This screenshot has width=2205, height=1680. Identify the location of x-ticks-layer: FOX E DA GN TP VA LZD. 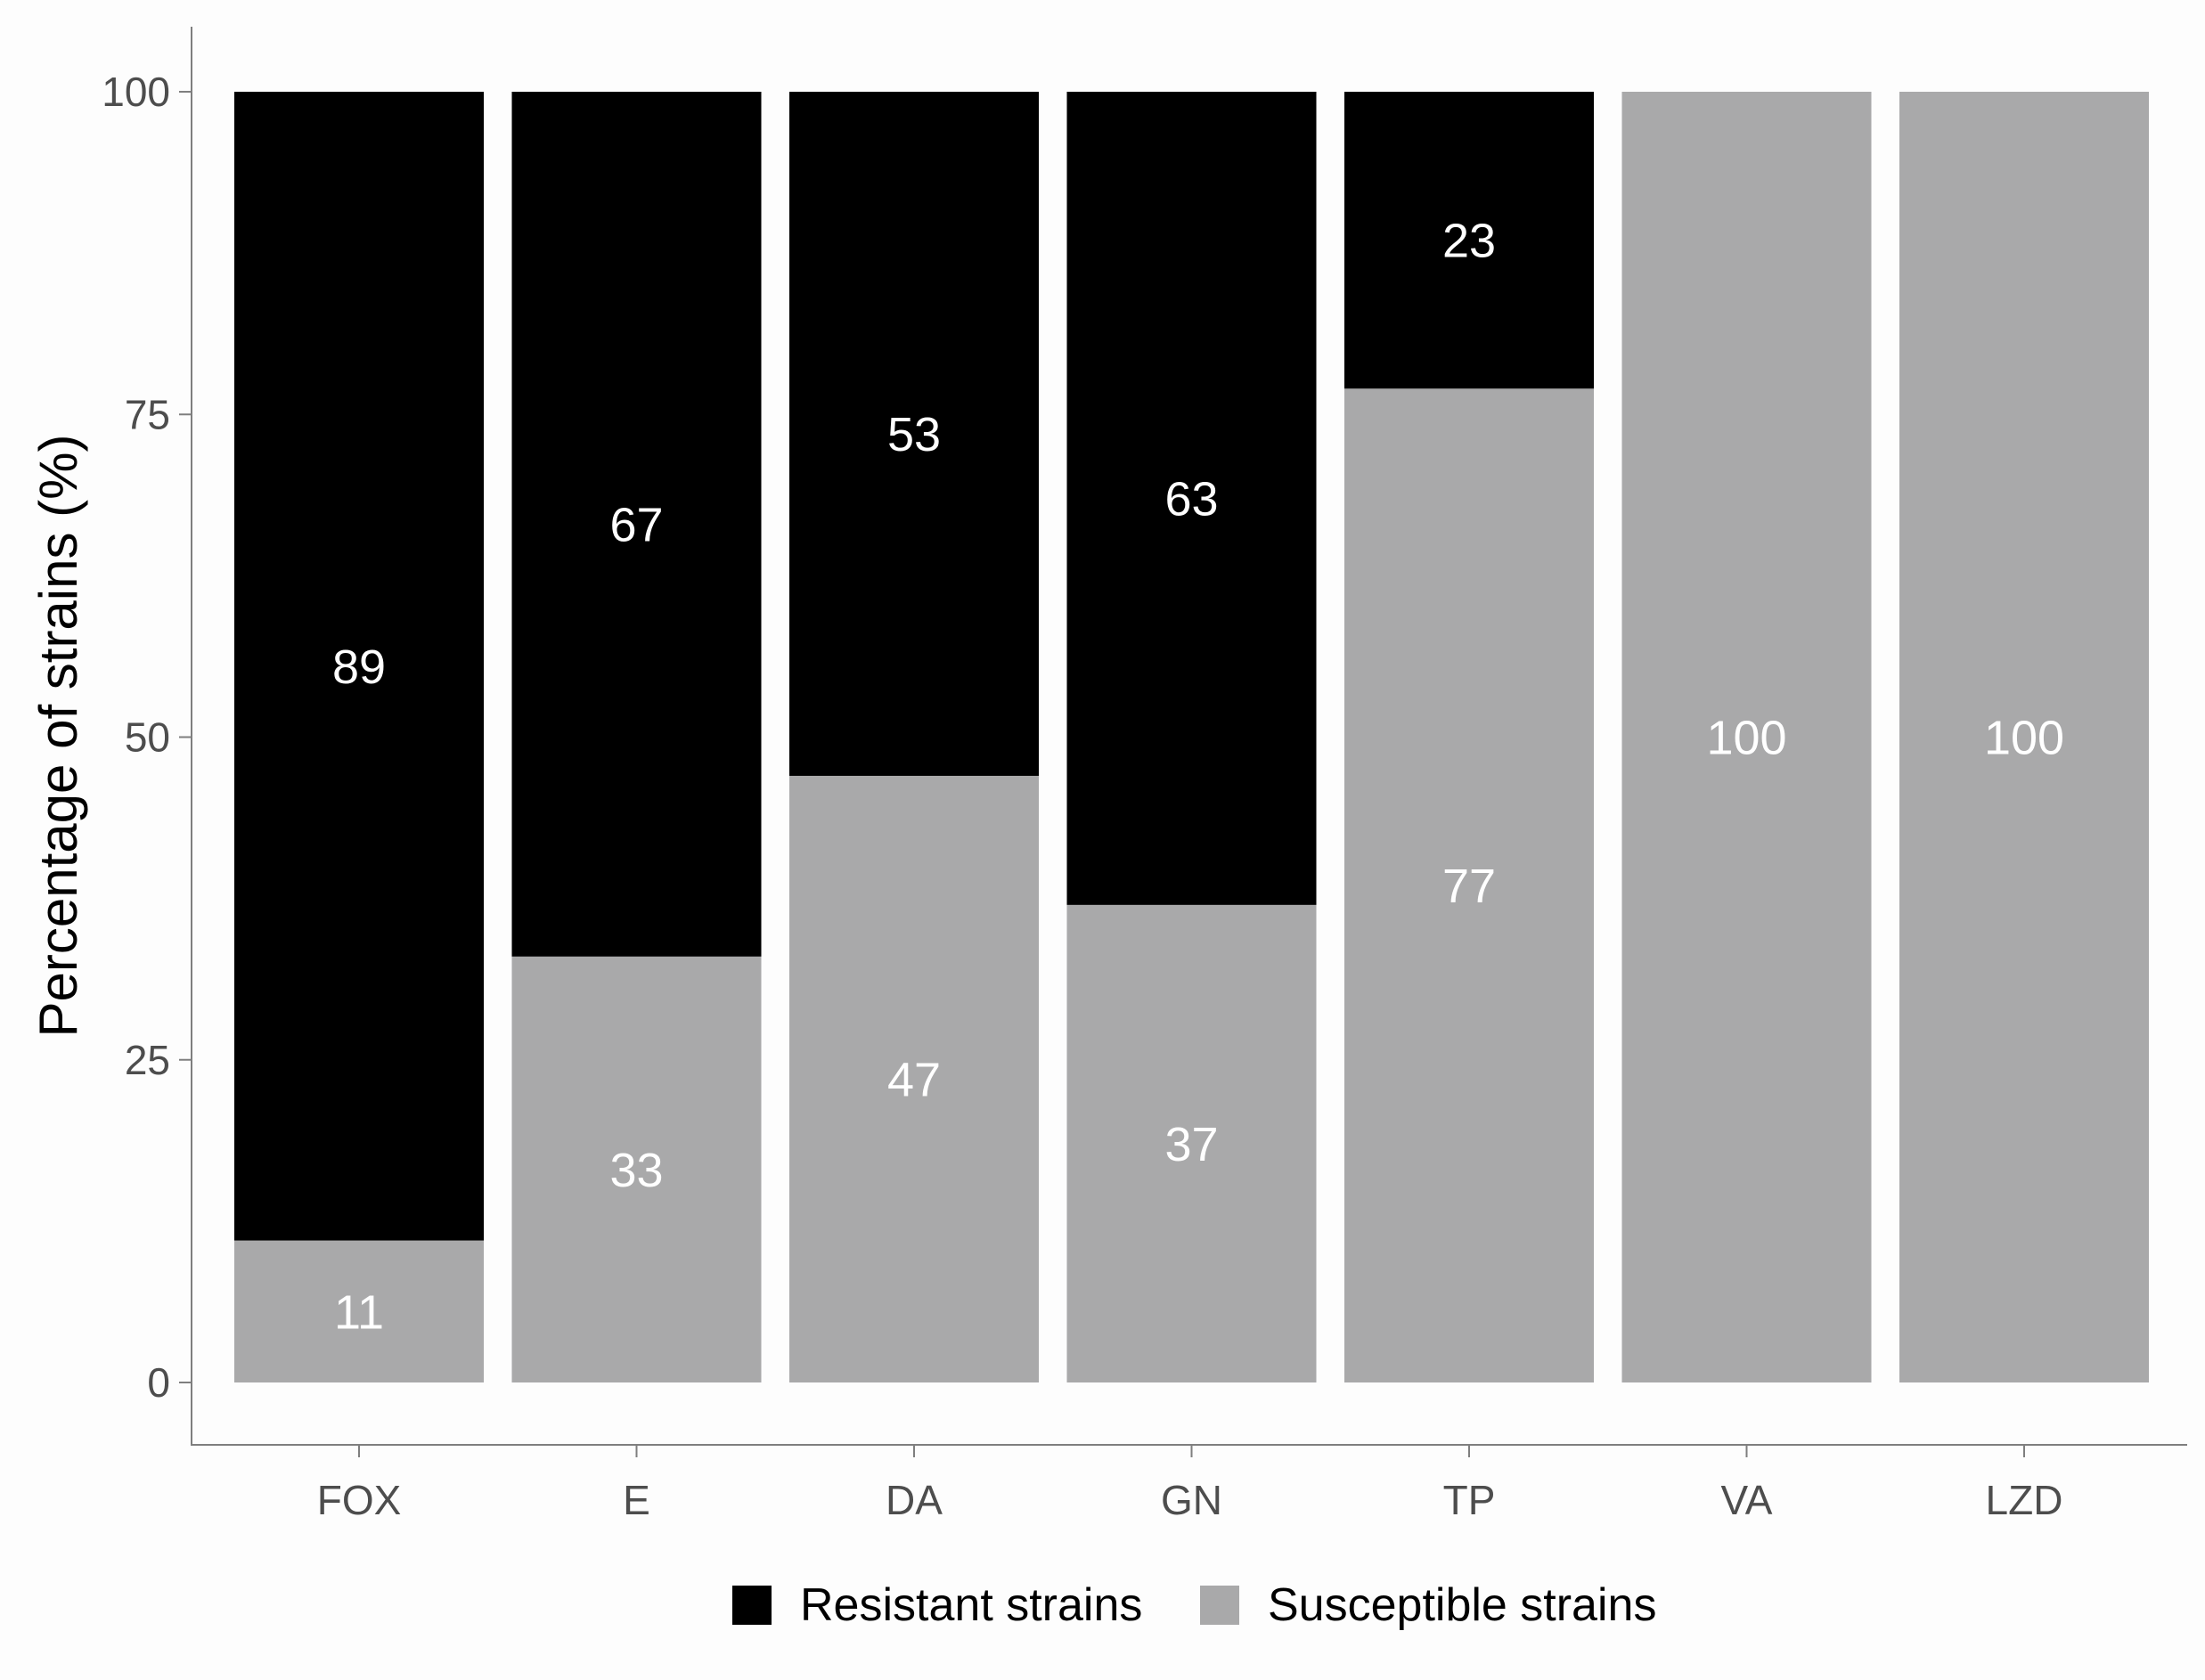
(1190, 1484).